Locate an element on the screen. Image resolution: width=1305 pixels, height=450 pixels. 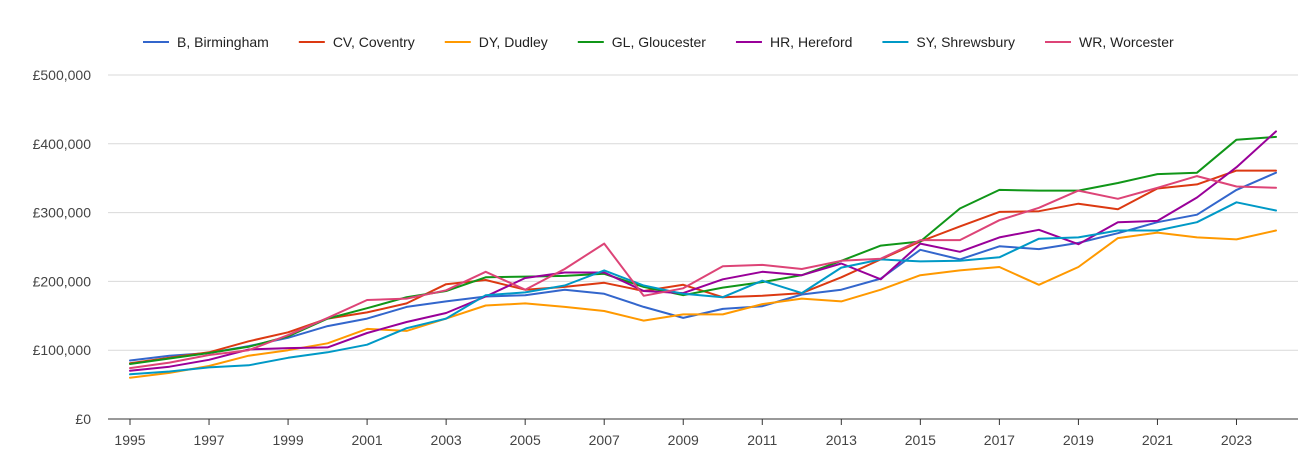
legend-item-dy-dudley: DY, Dudley is located at coordinates (496, 42).